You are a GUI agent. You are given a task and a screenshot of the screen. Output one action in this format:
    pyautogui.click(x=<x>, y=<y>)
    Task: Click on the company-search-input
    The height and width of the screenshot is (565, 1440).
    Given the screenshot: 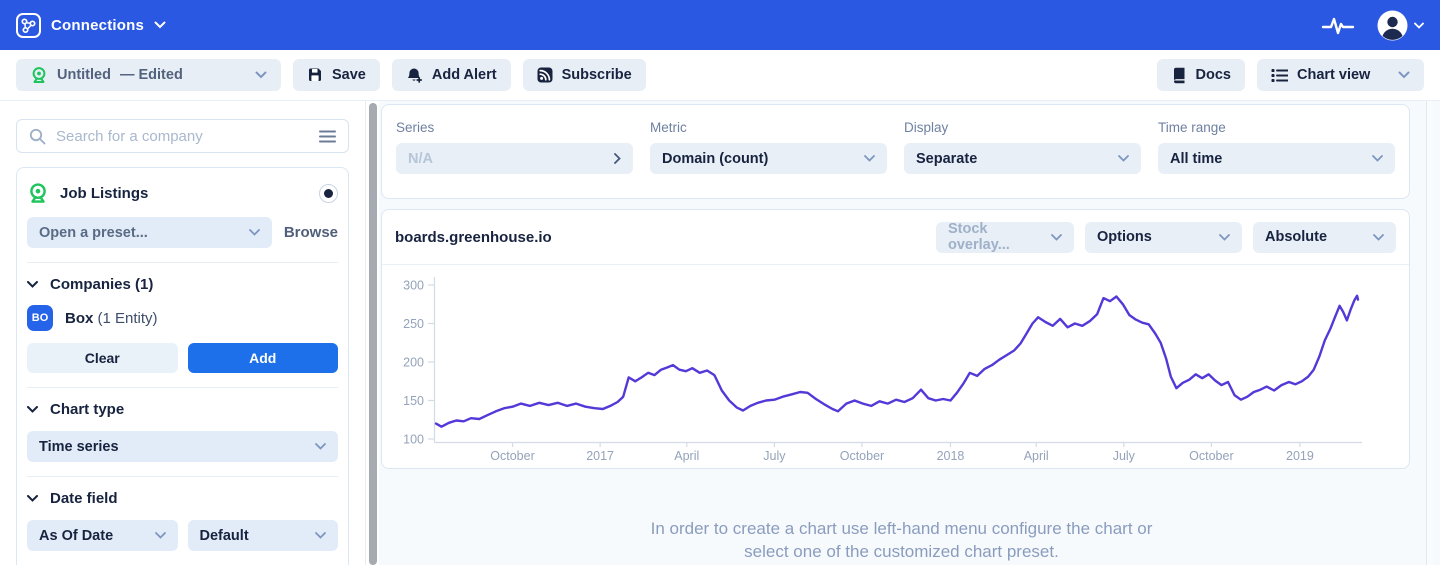 What is the action you would take?
    pyautogui.click(x=182, y=136)
    